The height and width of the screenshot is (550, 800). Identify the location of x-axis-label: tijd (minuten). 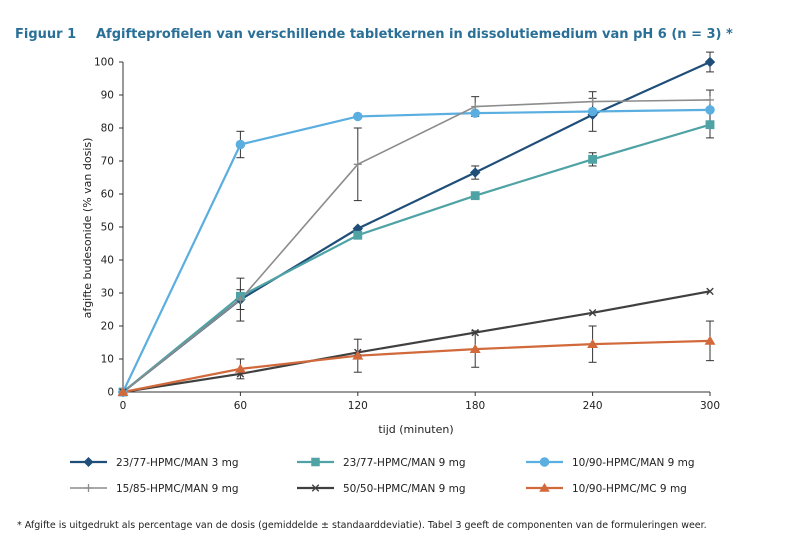
(415, 429).